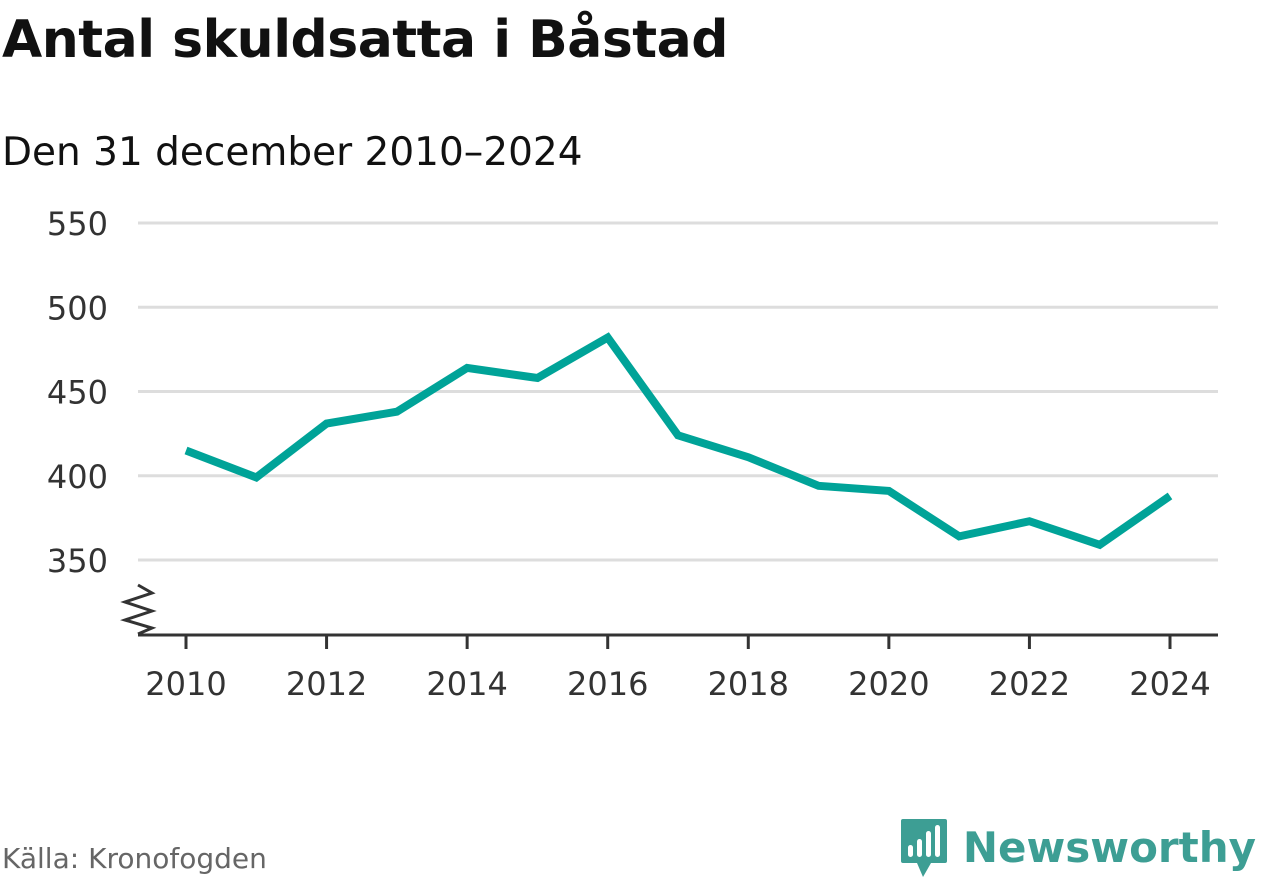 The height and width of the screenshot is (879, 1262). I want to click on x-tick-label: 2010, so click(185, 684).